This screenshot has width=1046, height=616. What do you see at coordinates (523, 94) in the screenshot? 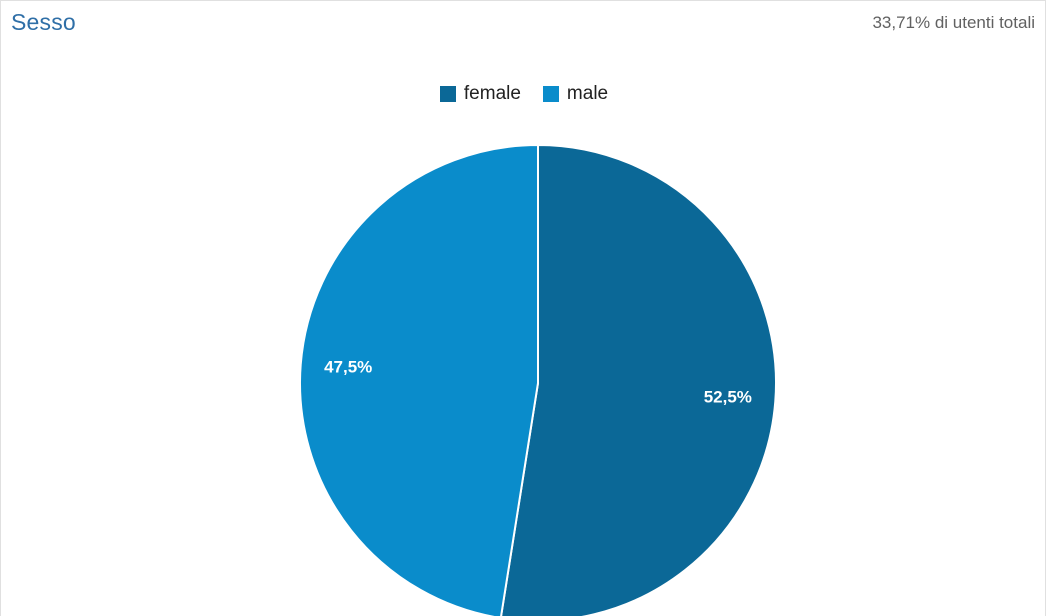
I see `chart-legend: female male` at bounding box center [523, 94].